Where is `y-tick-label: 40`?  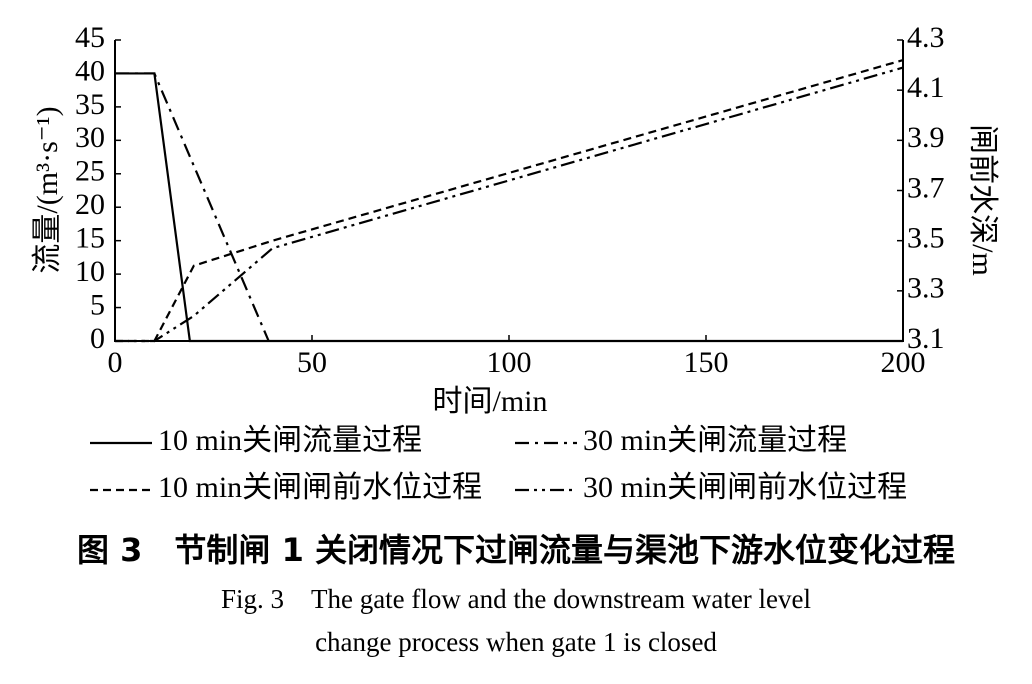
y-tick-label: 40 is located at coordinates (90, 70).